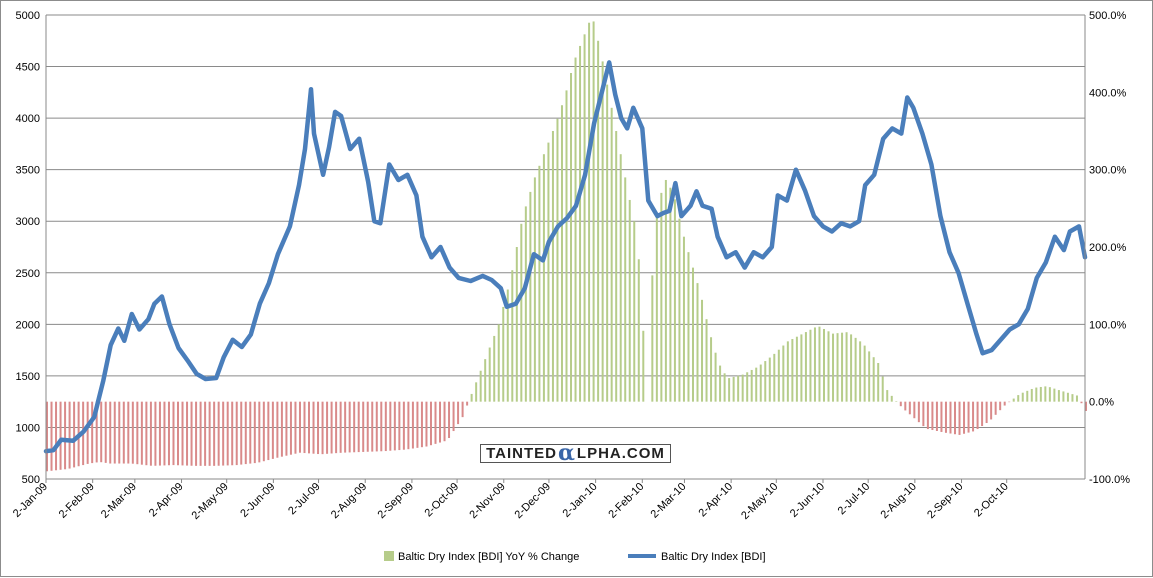 This screenshot has height=578, width=1153. What do you see at coordinates (488, 557) in the screenshot?
I see `legend-label-bar: Baltic Dry Index [BDI] YoY % Change` at bounding box center [488, 557].